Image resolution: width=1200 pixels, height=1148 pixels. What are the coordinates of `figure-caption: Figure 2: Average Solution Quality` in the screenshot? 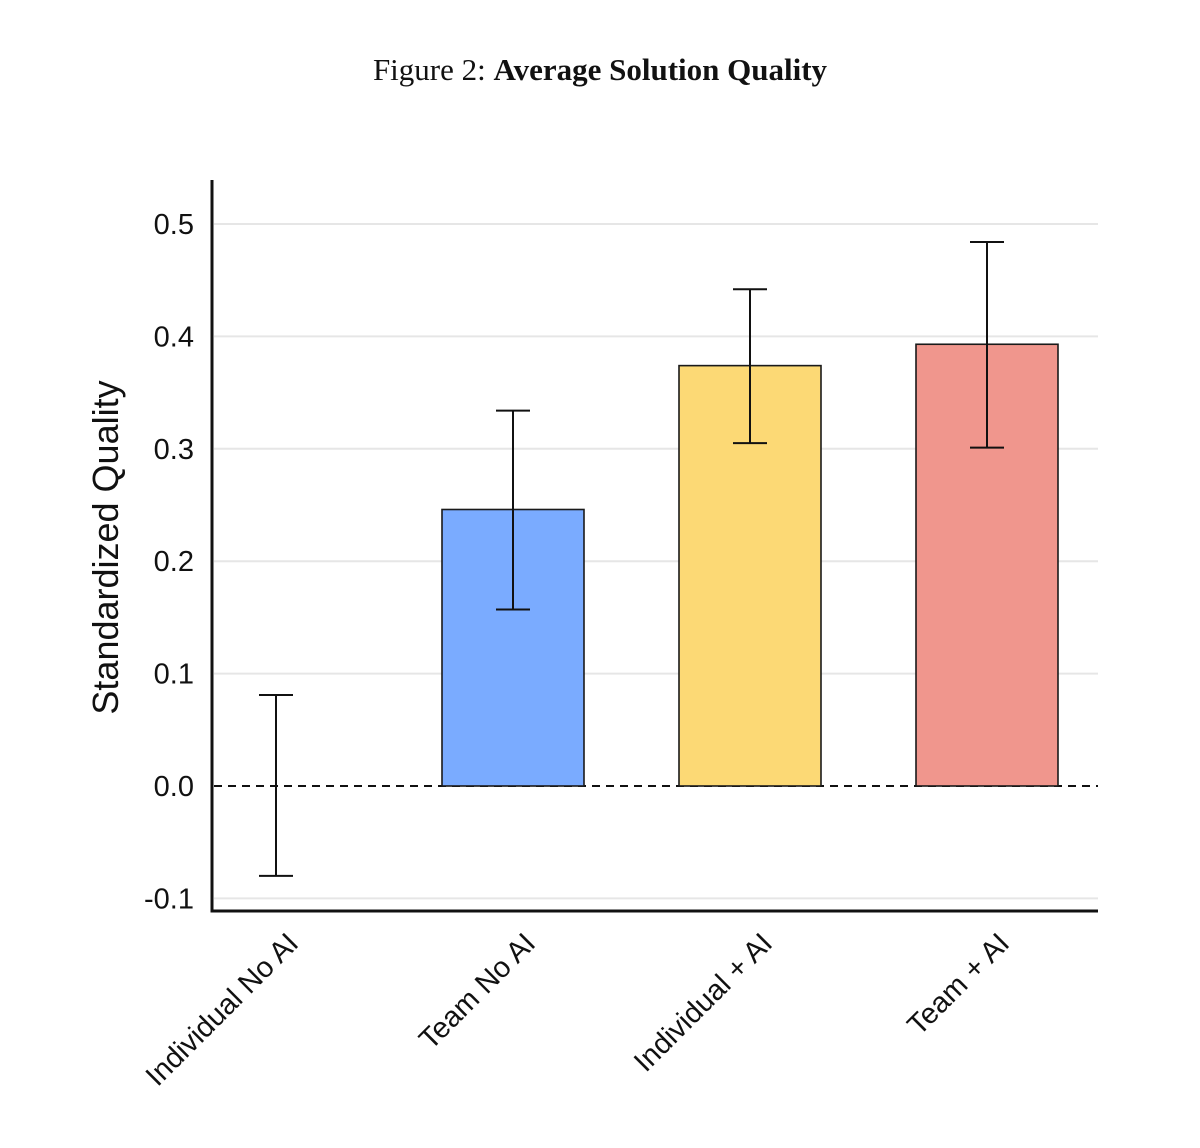 It's located at (600, 70).